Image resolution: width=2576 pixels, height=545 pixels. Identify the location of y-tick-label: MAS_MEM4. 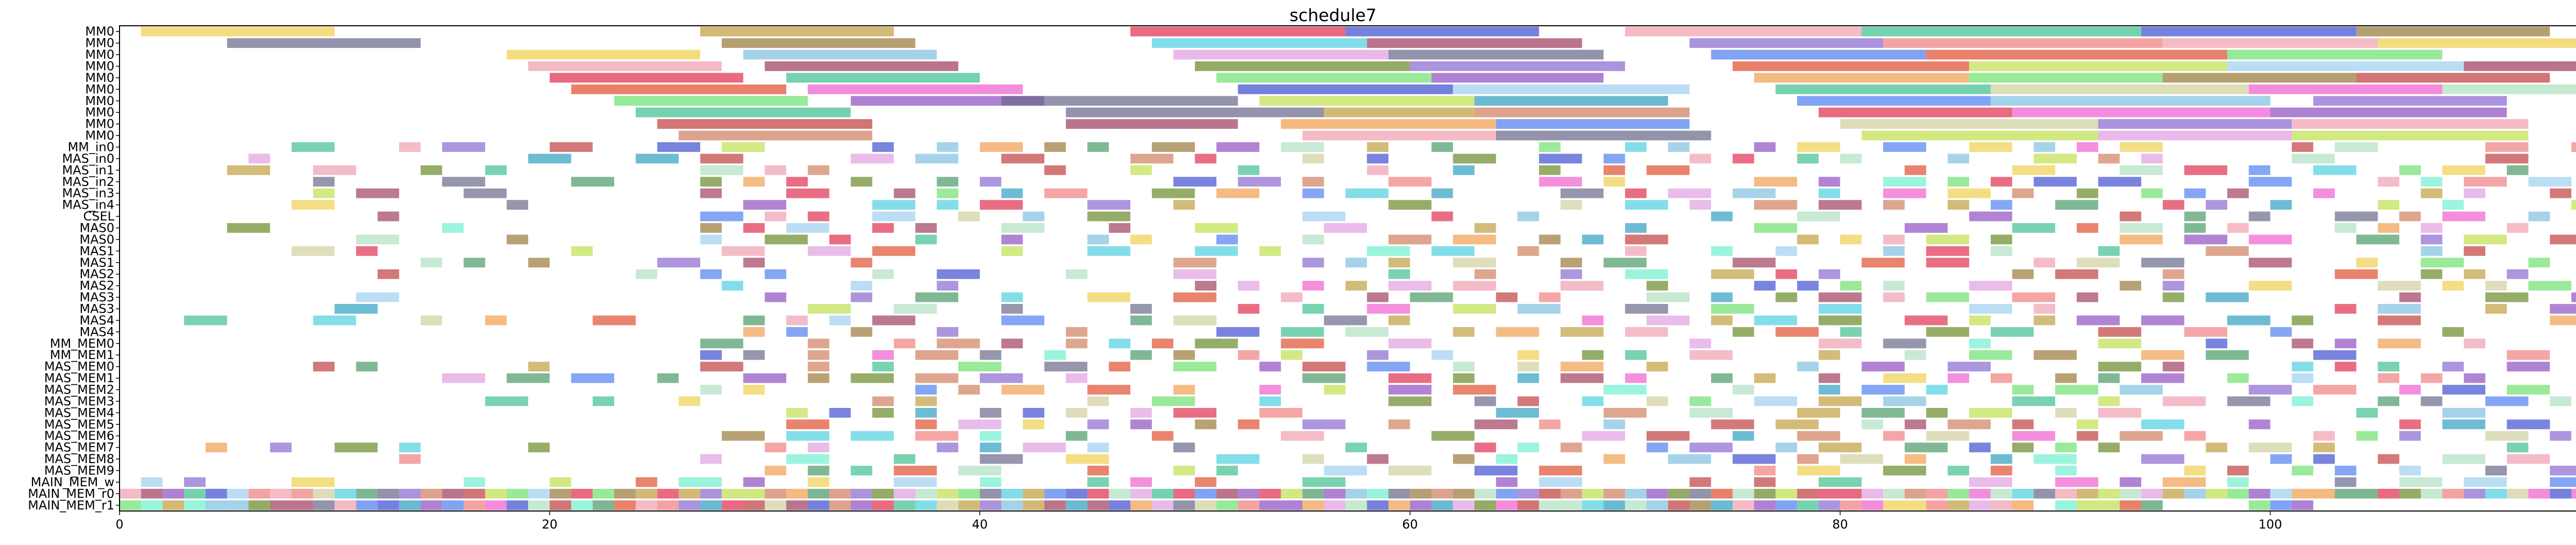
(79, 413).